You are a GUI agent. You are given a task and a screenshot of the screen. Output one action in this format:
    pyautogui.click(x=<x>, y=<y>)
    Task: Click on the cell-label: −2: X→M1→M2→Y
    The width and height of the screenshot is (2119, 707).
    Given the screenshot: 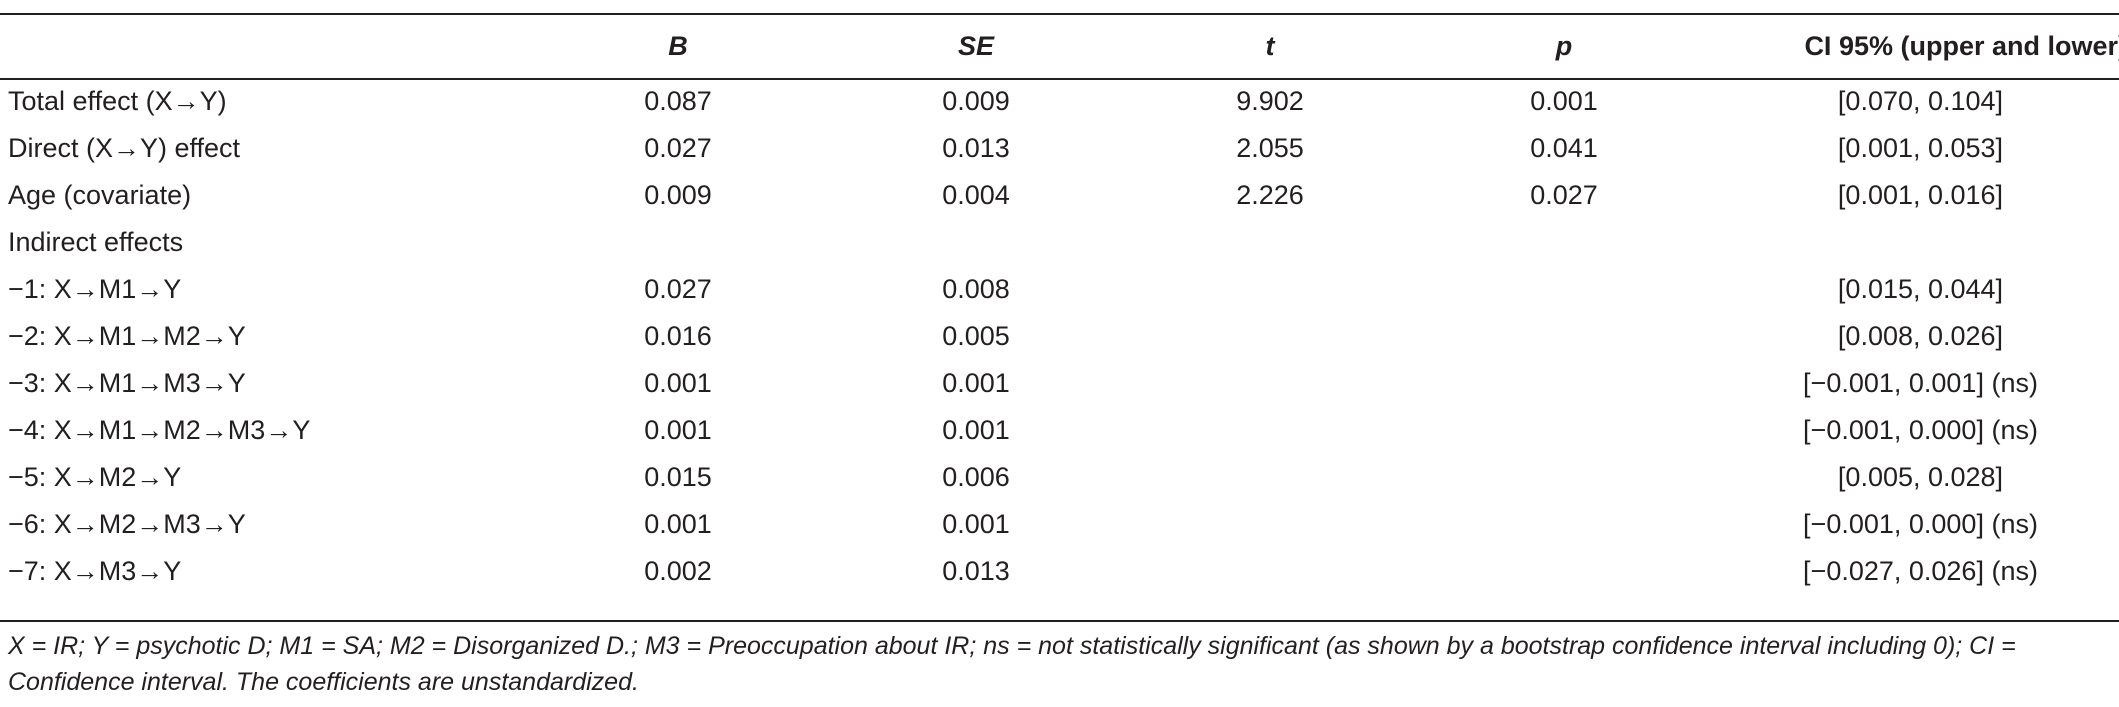 What is the action you would take?
    pyautogui.click(x=127, y=336)
    